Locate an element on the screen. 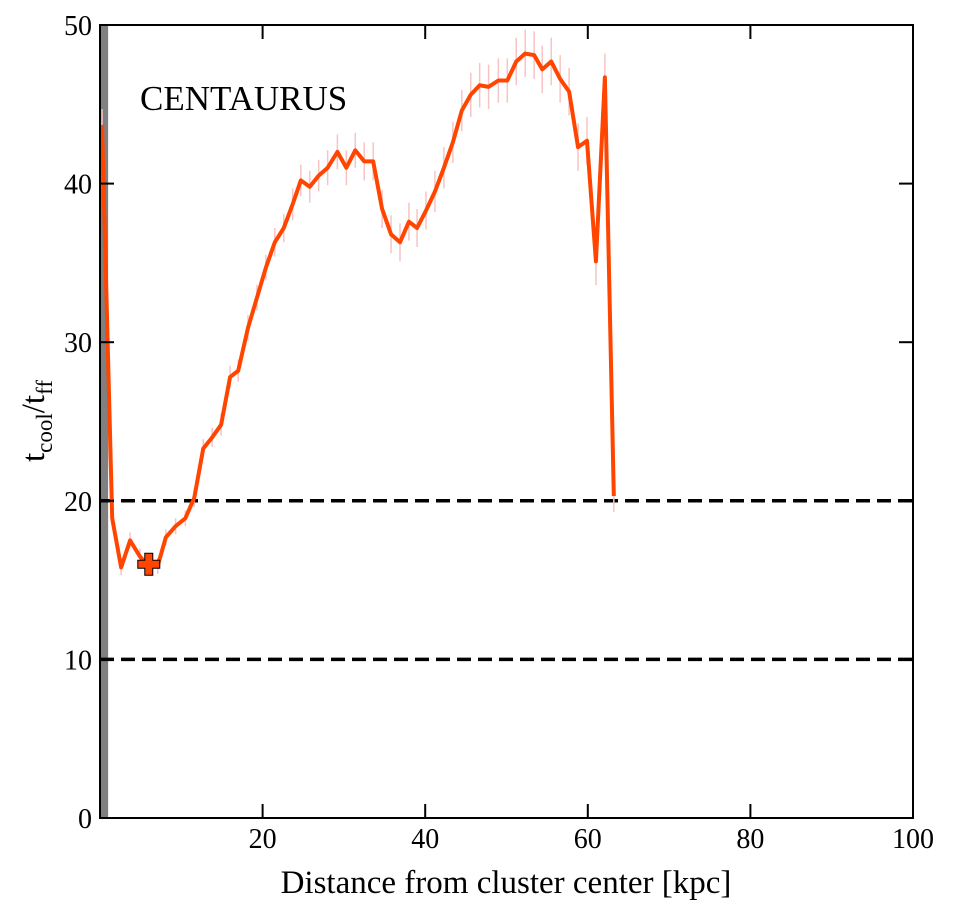 This screenshot has width=955, height=919. y-label-part: /t is located at coordinates (34, 404).